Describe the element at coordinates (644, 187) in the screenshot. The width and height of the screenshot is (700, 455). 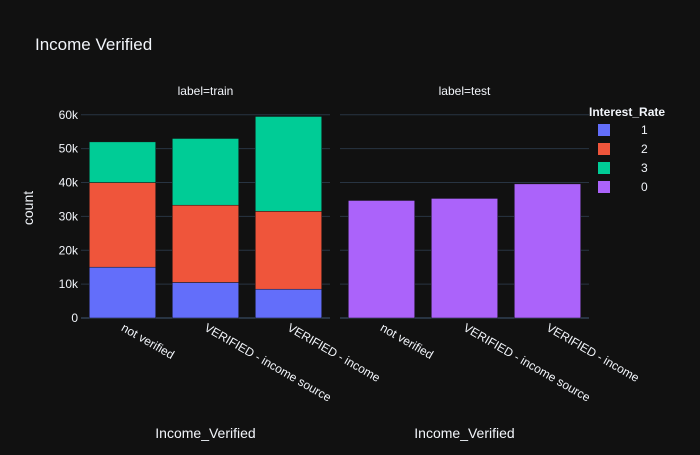
I see `legend-entry-label: 0` at that location.